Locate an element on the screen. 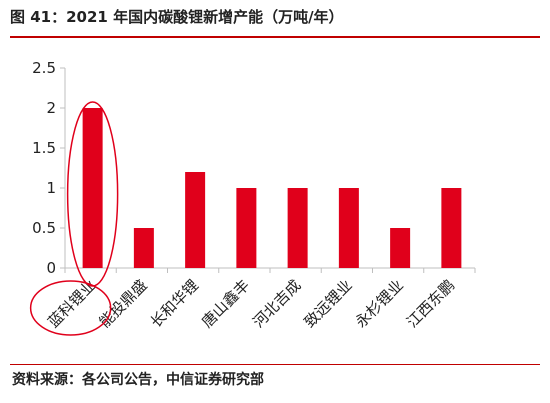 The image size is (550, 403). y-tick-label: 0 is located at coordinates (51, 268).